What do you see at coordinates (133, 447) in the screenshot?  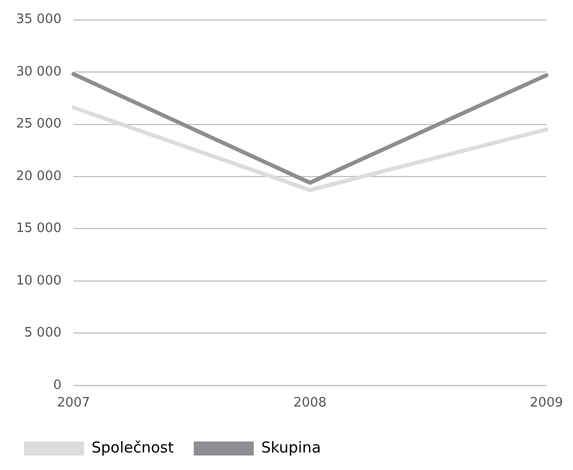 I see `legend-label: Společnost` at bounding box center [133, 447].